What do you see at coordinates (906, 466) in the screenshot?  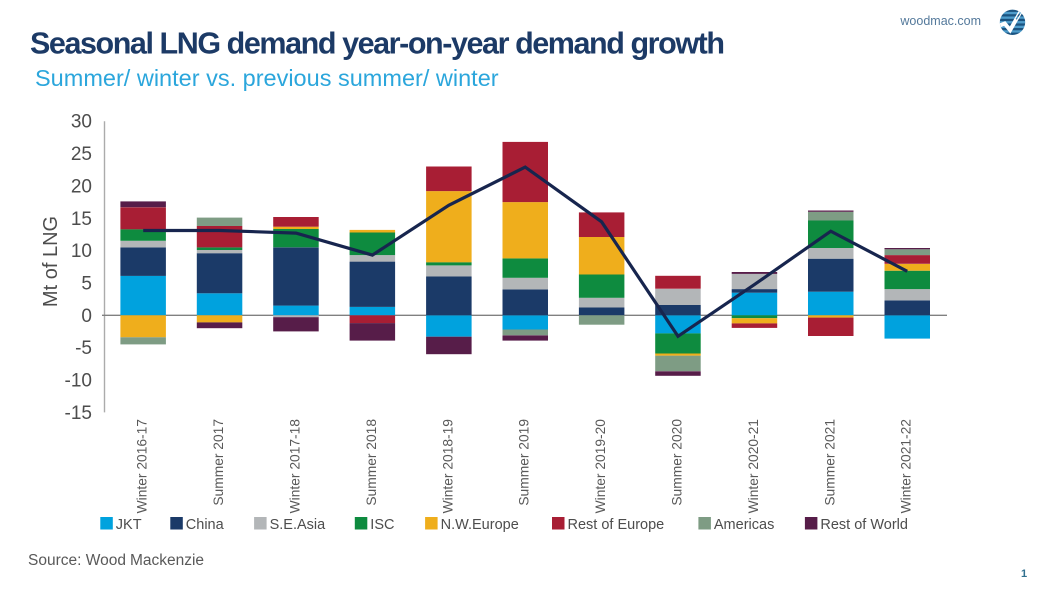 I see `svg-text: Winter 2021-22` at bounding box center [906, 466].